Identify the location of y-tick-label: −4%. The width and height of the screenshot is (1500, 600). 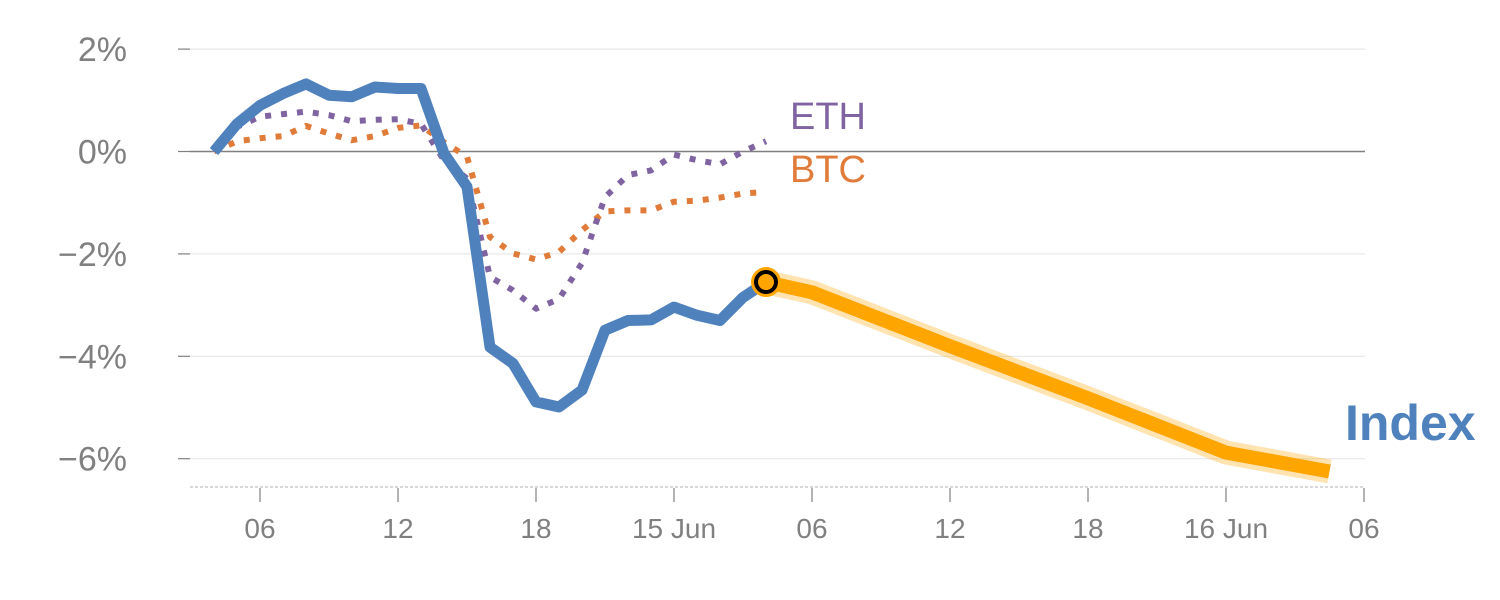
(92, 357).